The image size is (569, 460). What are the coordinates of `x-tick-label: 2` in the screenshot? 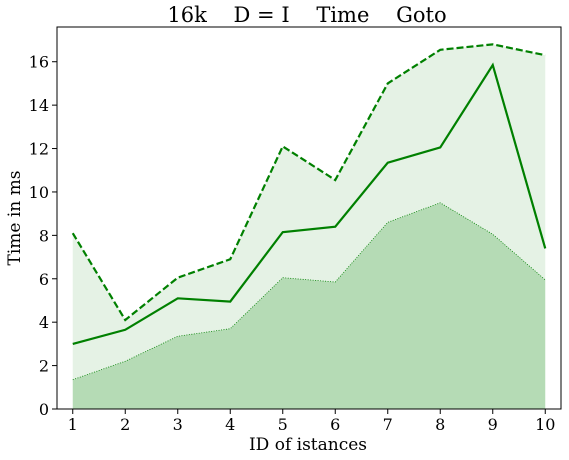 It's located at (125, 424).